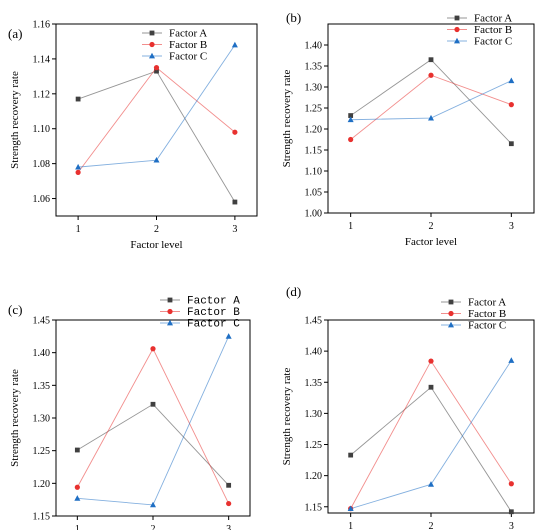  What do you see at coordinates (42, 94) in the screenshot?
I see `y-tick-label: 1.12` at bounding box center [42, 94].